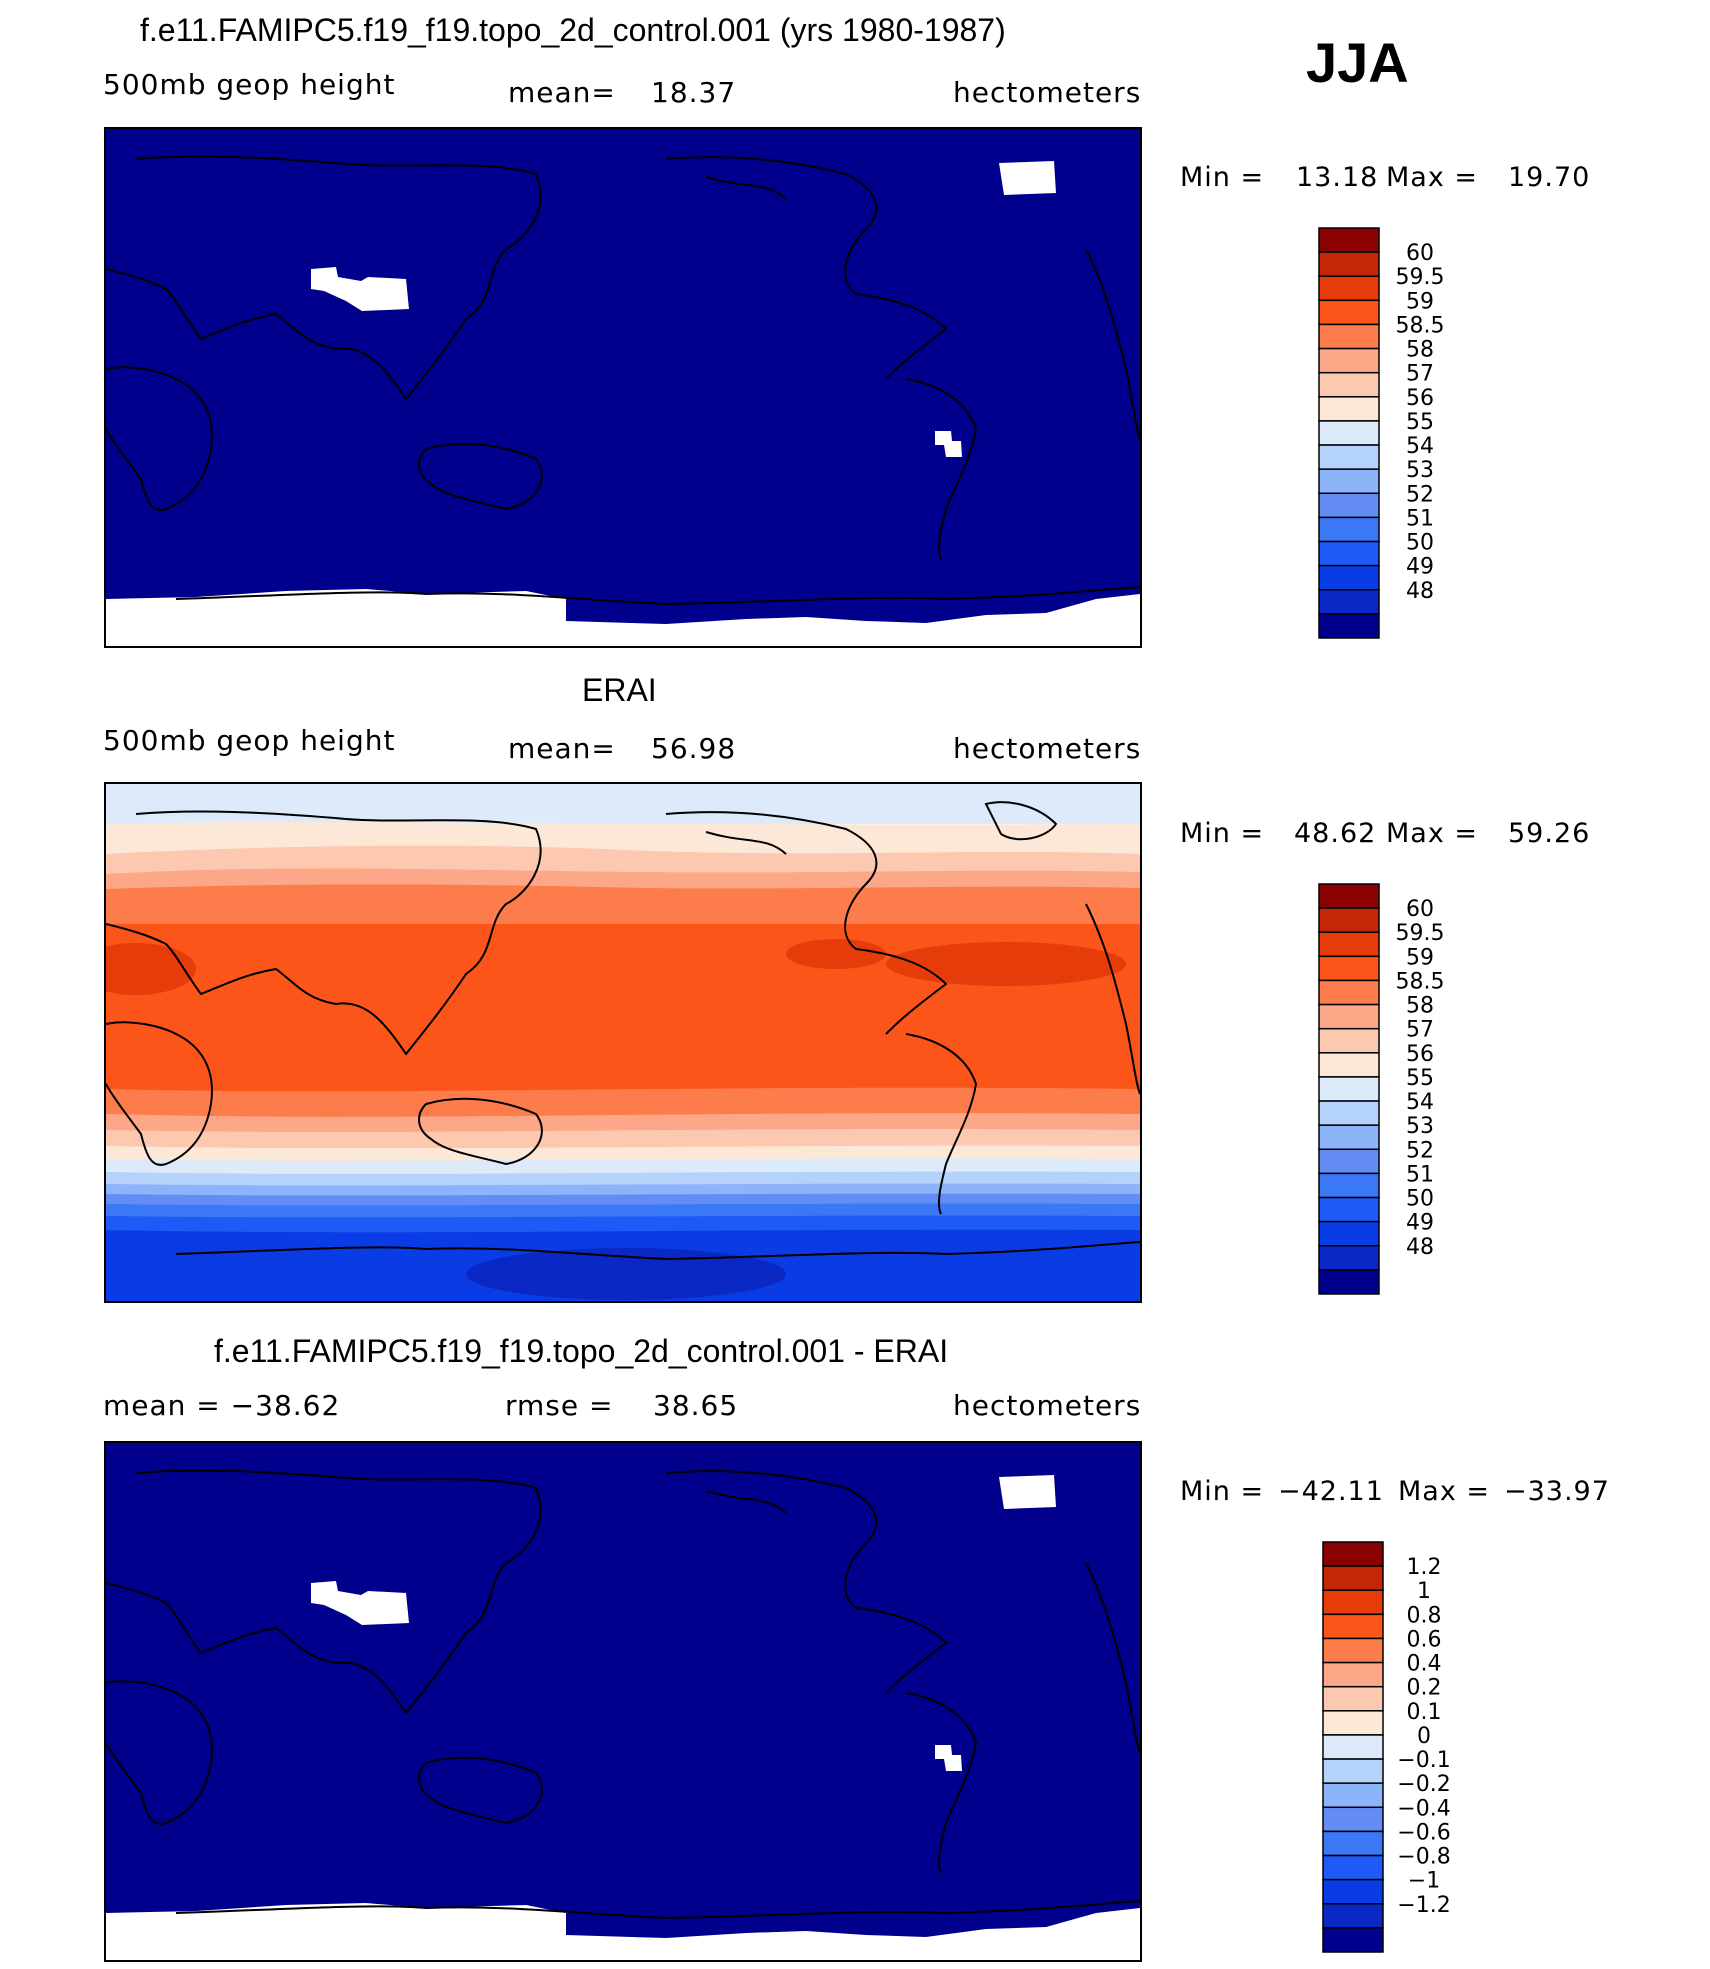  What do you see at coordinates (1432, 177) in the screenshot?
I see `panel1-max-label: Max =` at bounding box center [1432, 177].